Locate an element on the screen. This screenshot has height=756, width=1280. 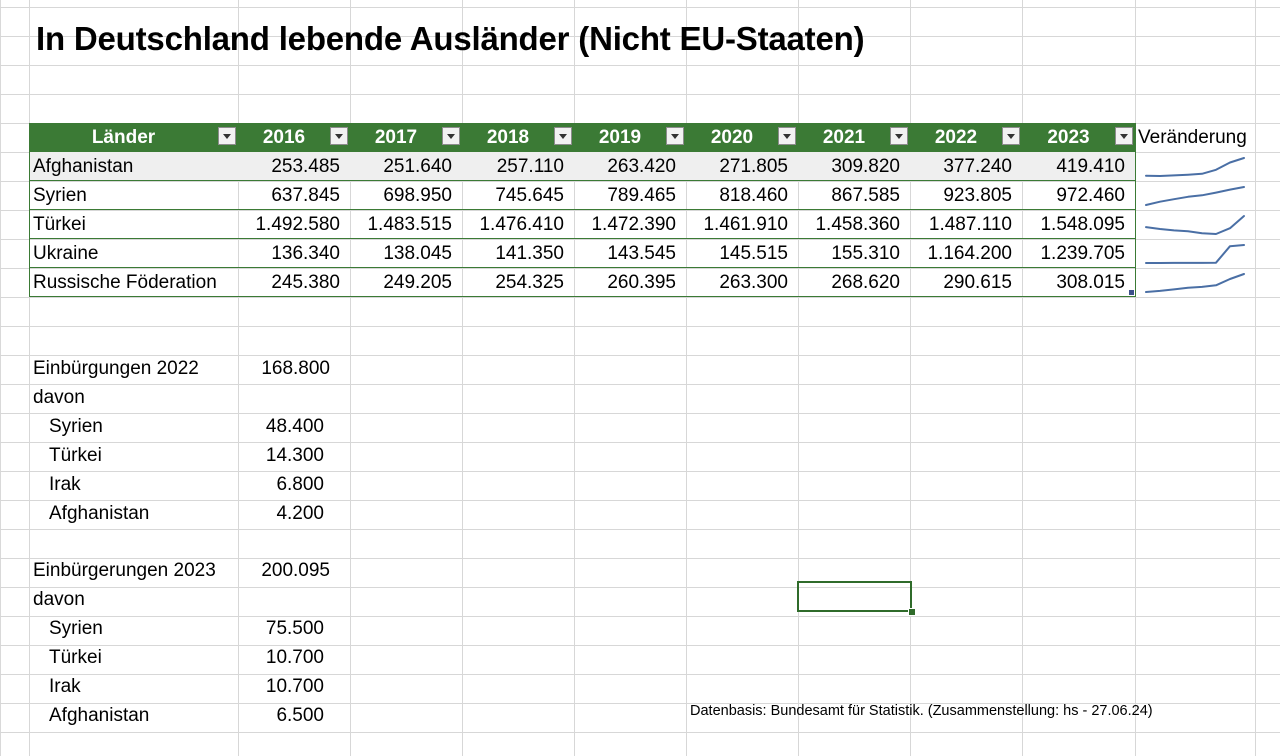
value-cell: 1.548.095 is located at coordinates (1082, 224).